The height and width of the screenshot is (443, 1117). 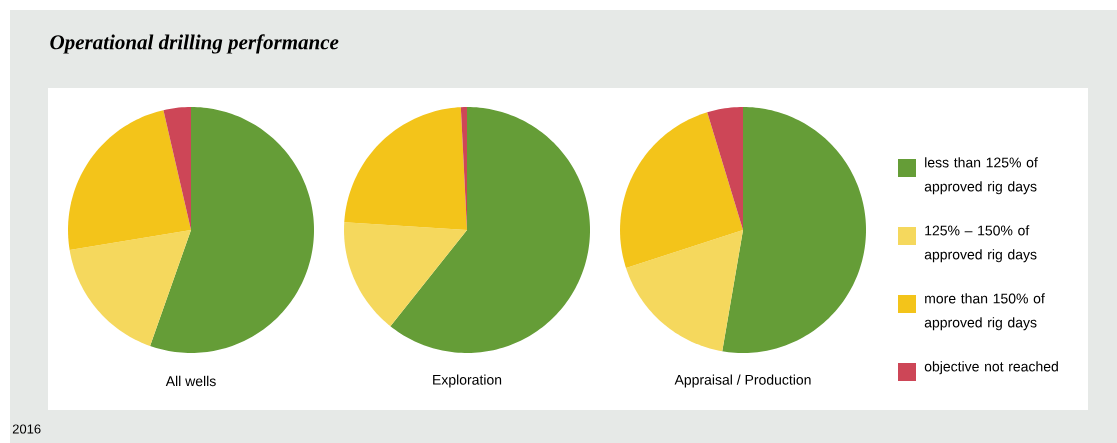 I want to click on slice-label: Exploration, so click(x=467, y=381).